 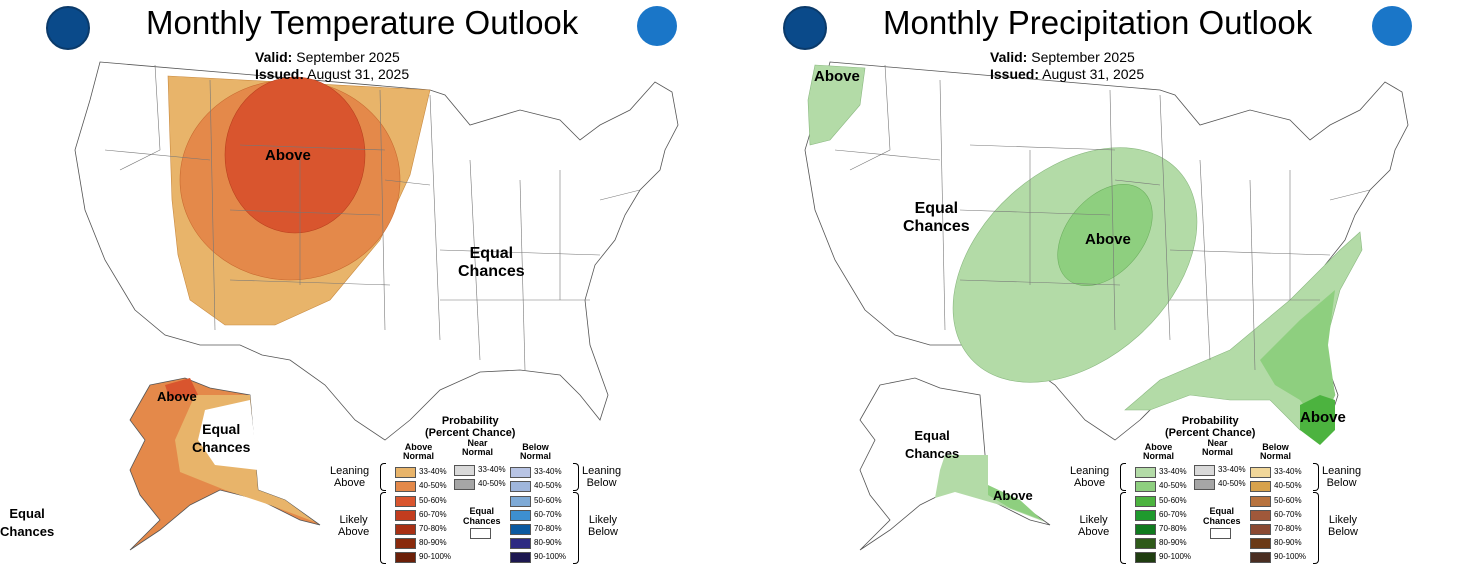 I want to click on precip-alaska-equal-label: Equal Chances, so click(x=932, y=444).